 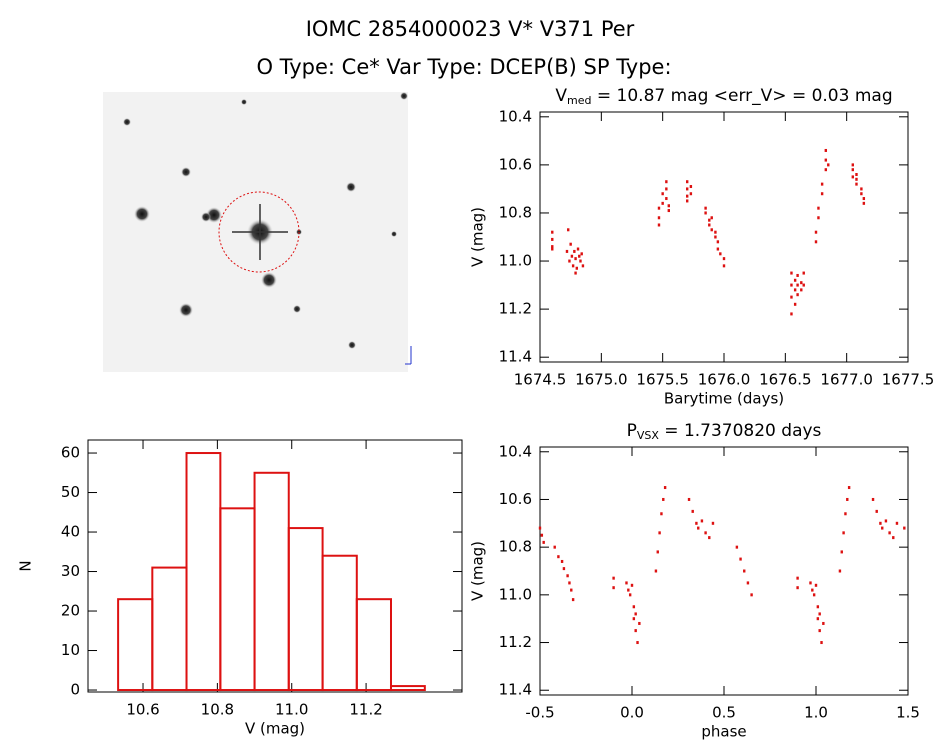 What do you see at coordinates (70, 453) in the screenshot?
I see `y-tick-label: 60` at bounding box center [70, 453].